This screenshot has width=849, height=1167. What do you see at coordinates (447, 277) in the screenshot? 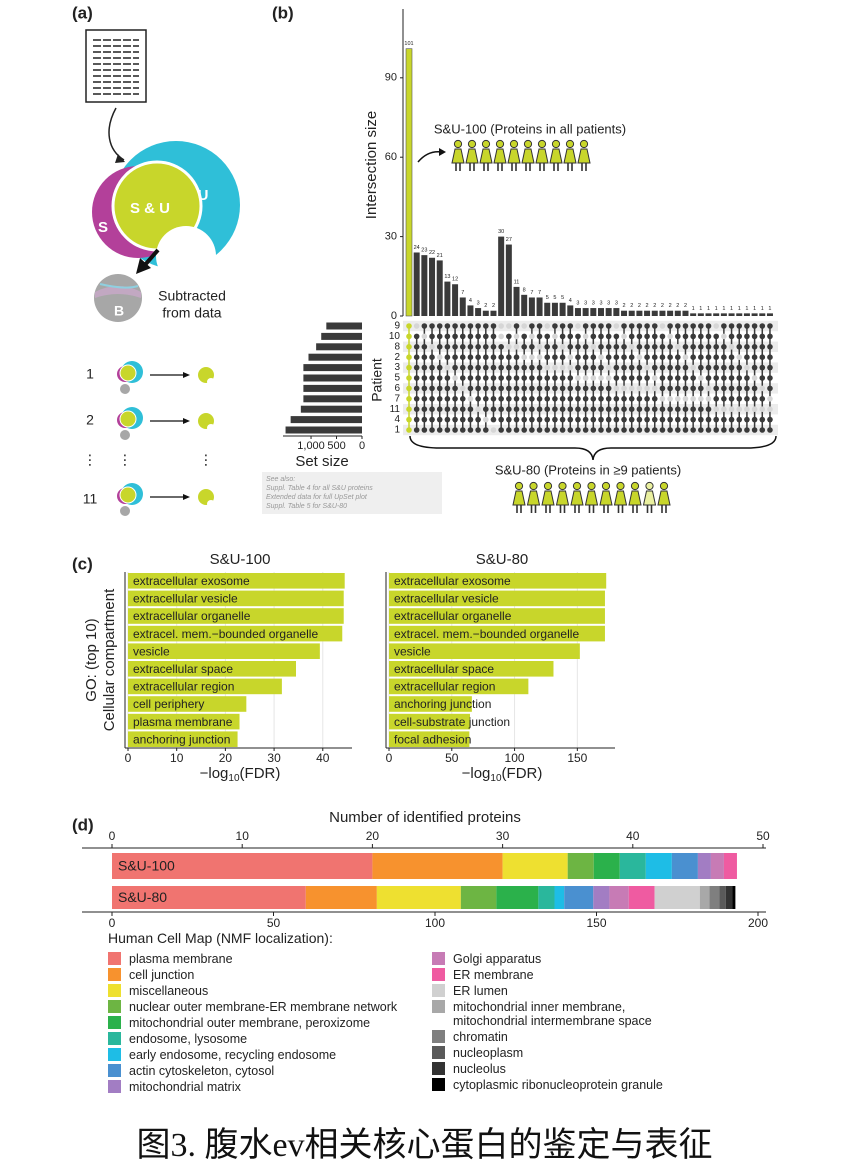
I see `value-label: 13` at bounding box center [447, 277].